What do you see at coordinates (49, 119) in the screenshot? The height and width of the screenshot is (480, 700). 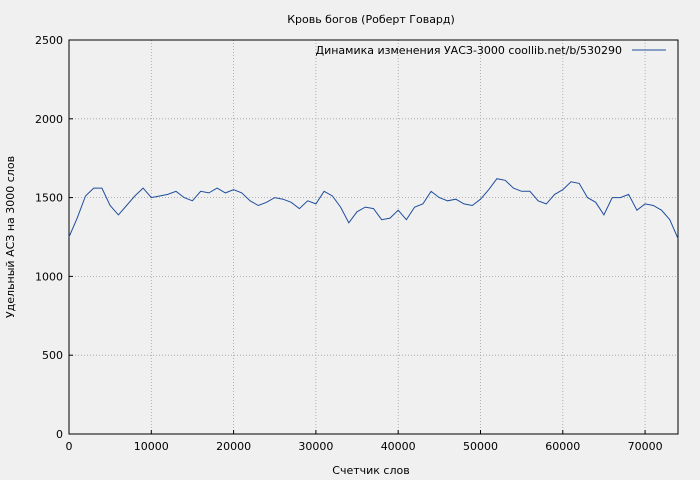 I see `y-tick-label: 2000` at bounding box center [49, 119].